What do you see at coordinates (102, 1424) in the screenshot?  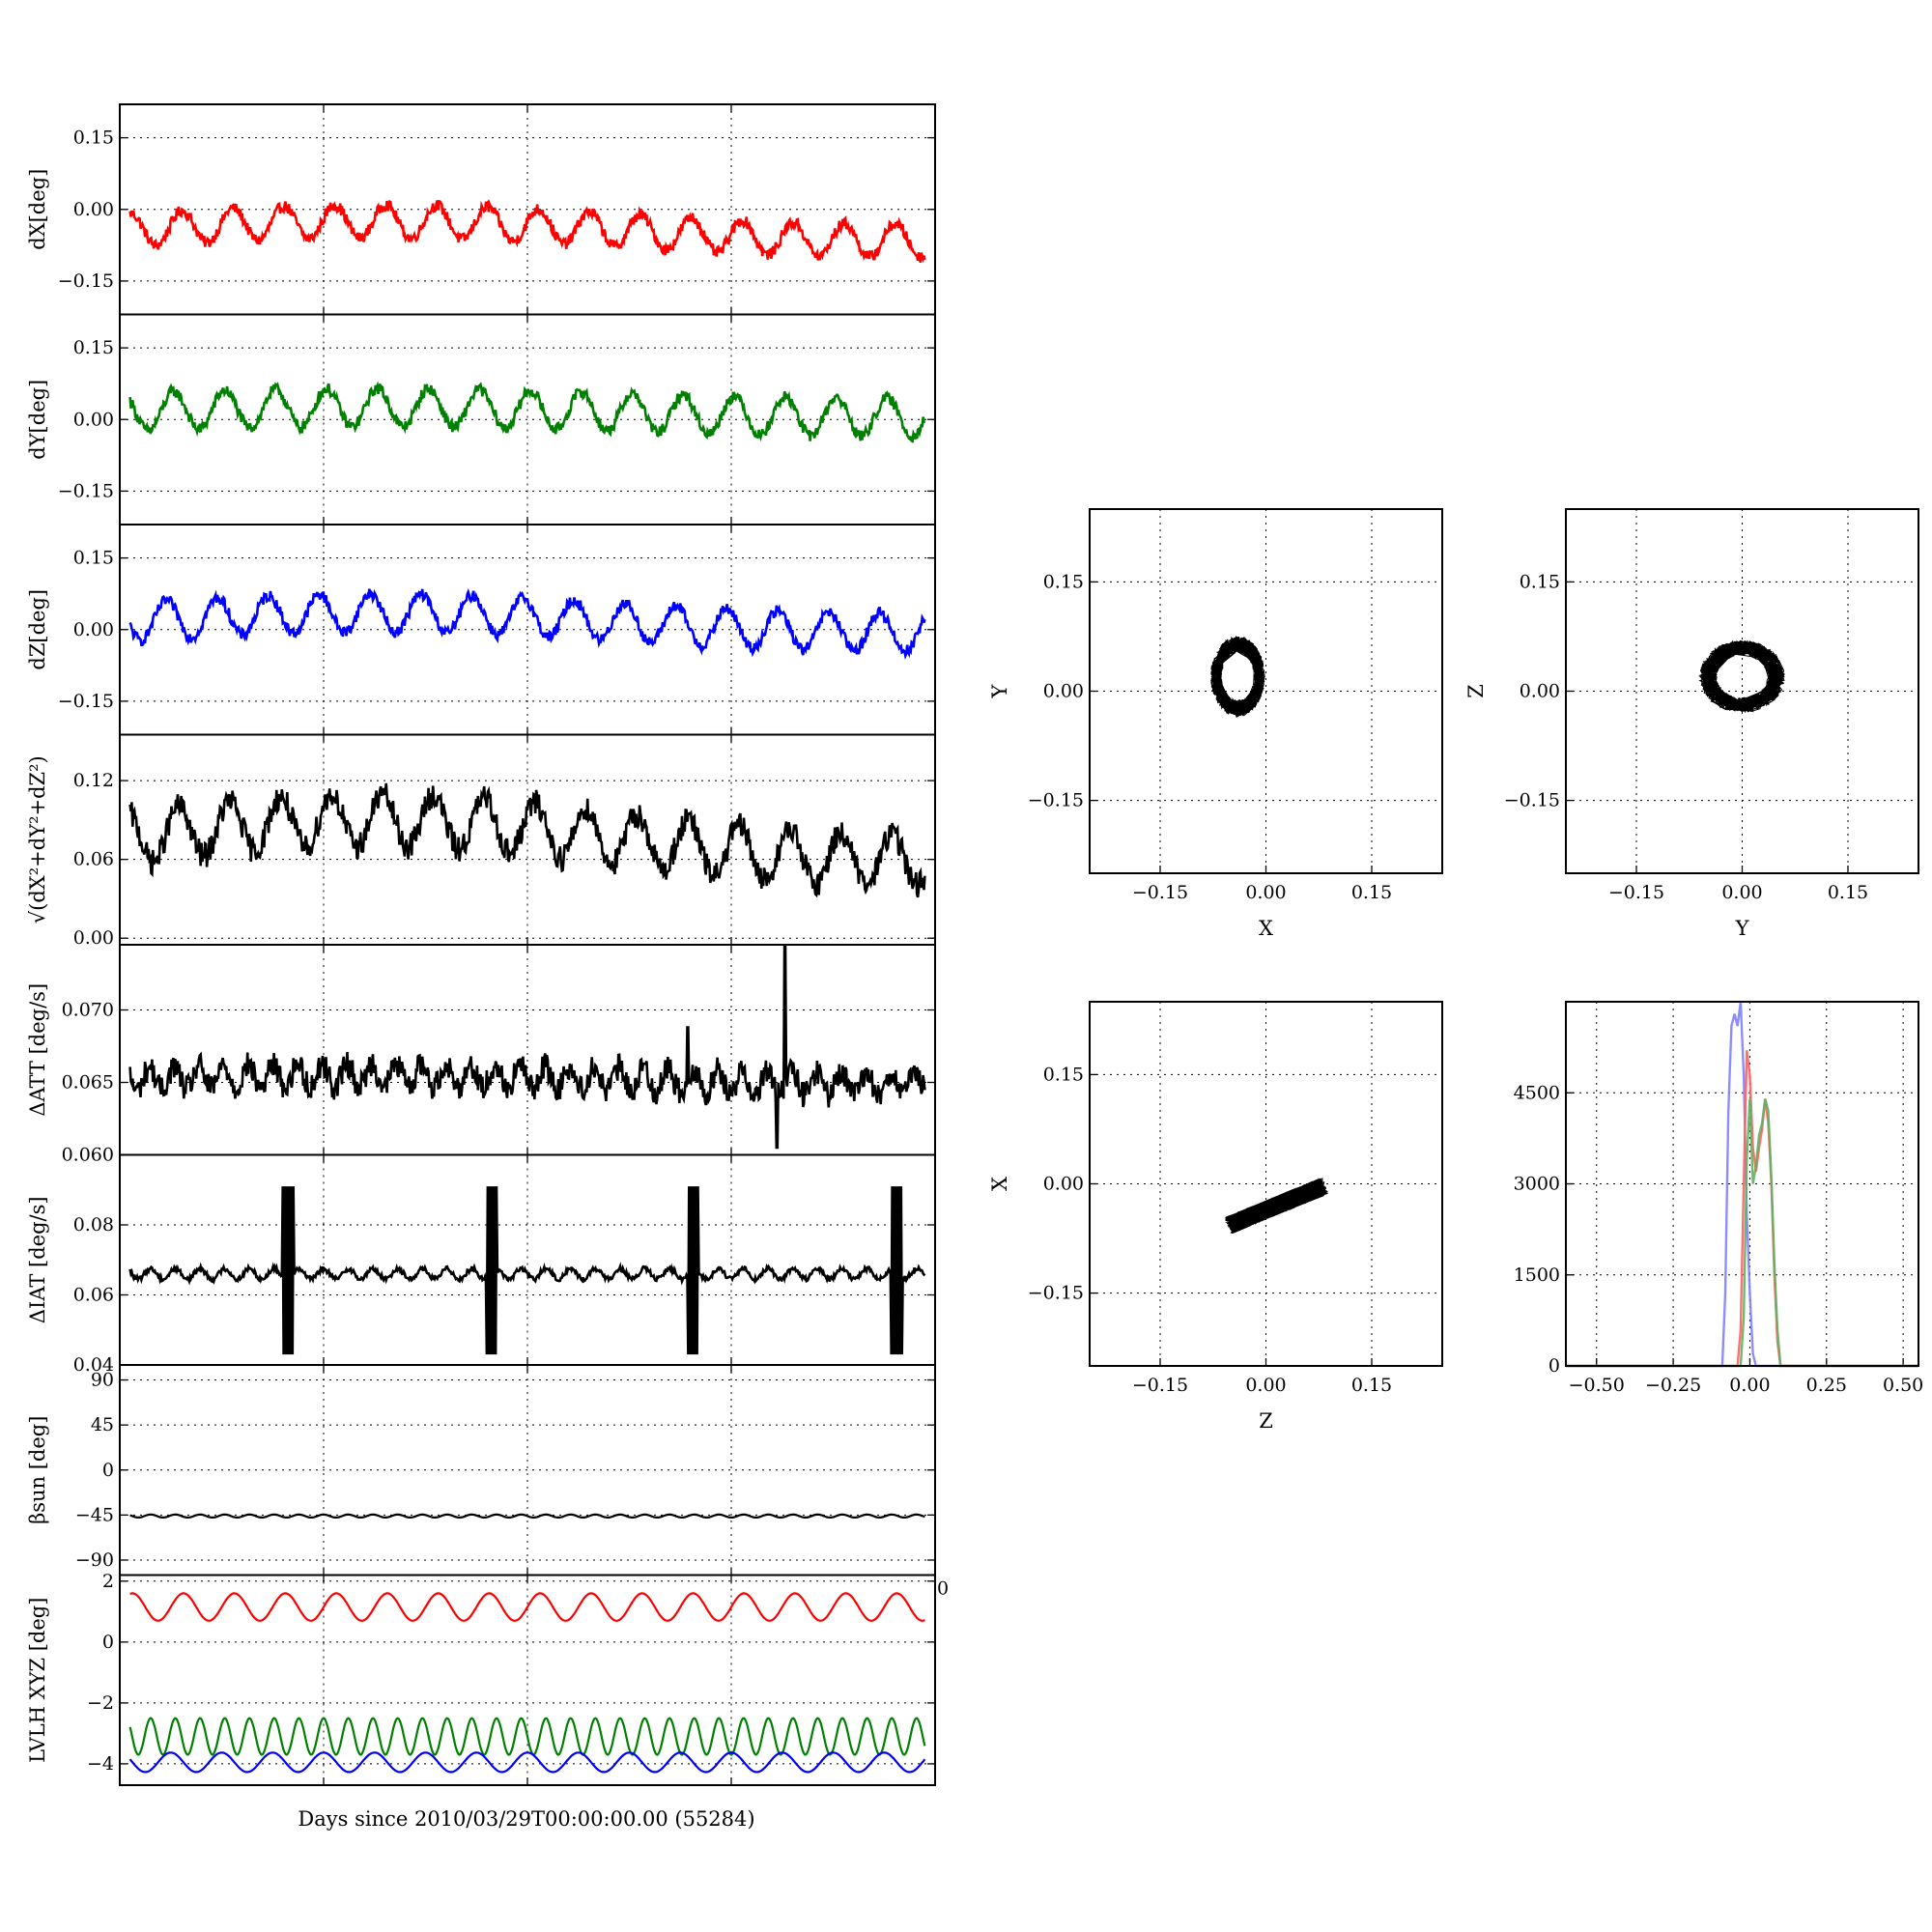 I see `y-tick-label: 45` at bounding box center [102, 1424].